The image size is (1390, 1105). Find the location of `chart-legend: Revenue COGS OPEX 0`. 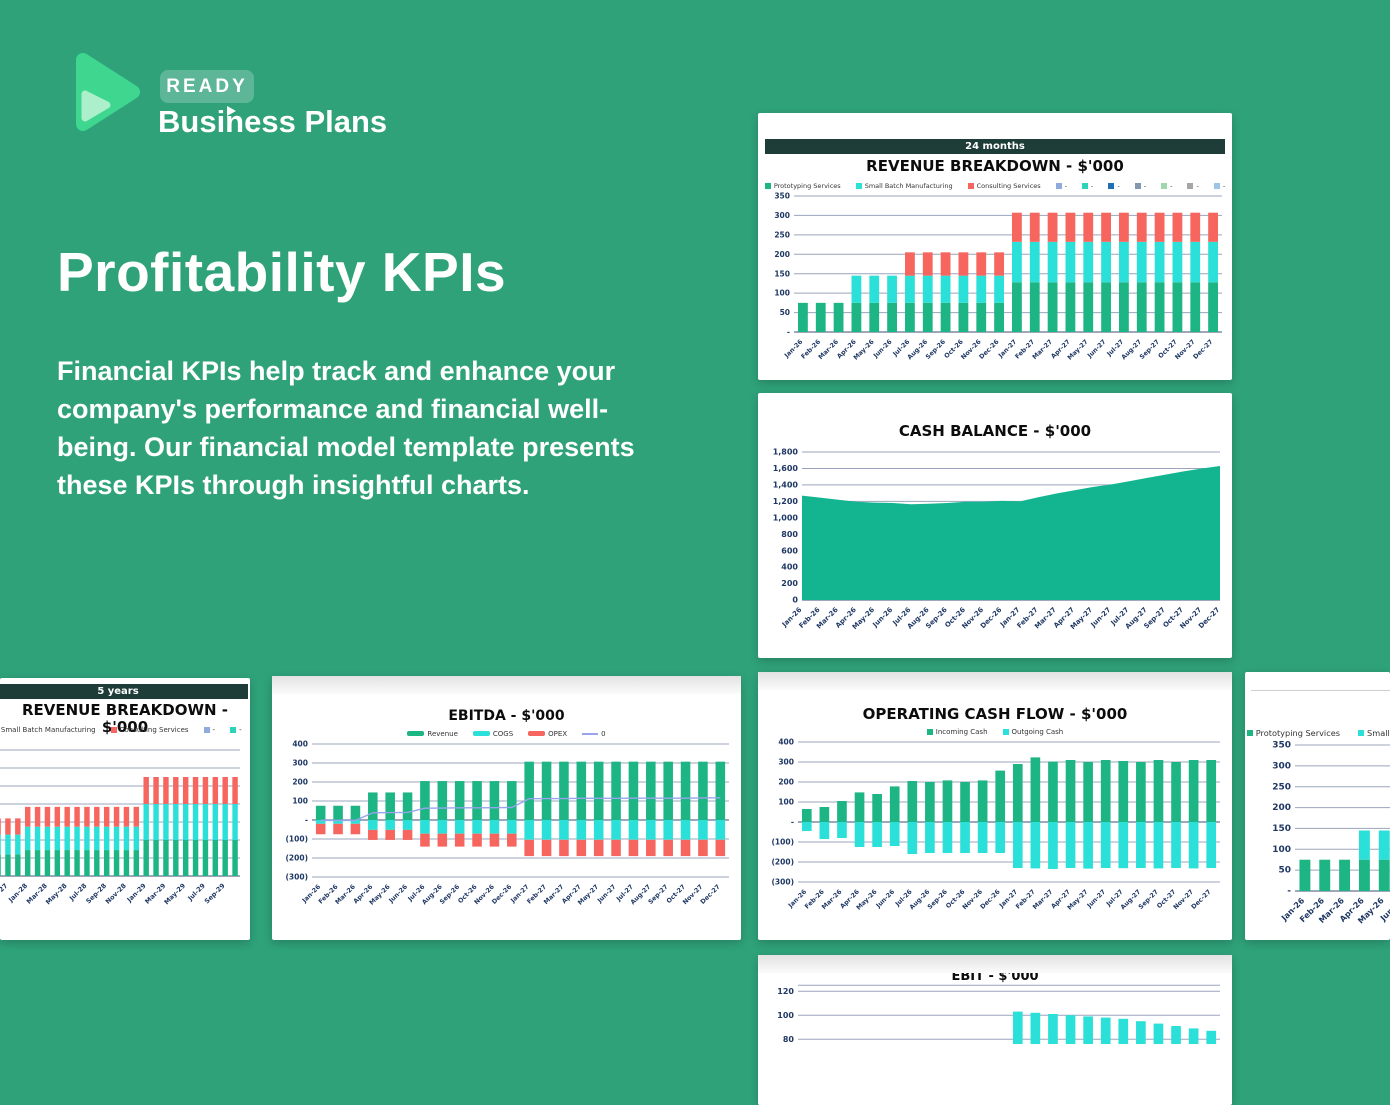

chart-legend: Revenue COGS OPEX 0 is located at coordinates (506, 733).